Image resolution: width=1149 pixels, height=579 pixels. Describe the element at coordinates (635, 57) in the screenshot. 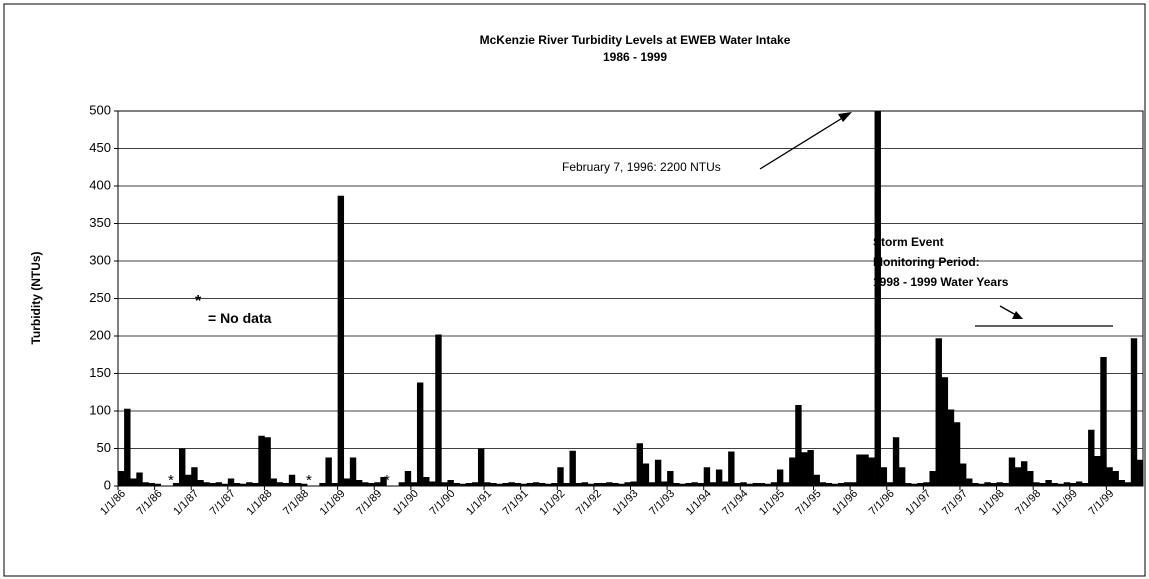

I see `chart-subtitle: 1986 - 1999` at that location.